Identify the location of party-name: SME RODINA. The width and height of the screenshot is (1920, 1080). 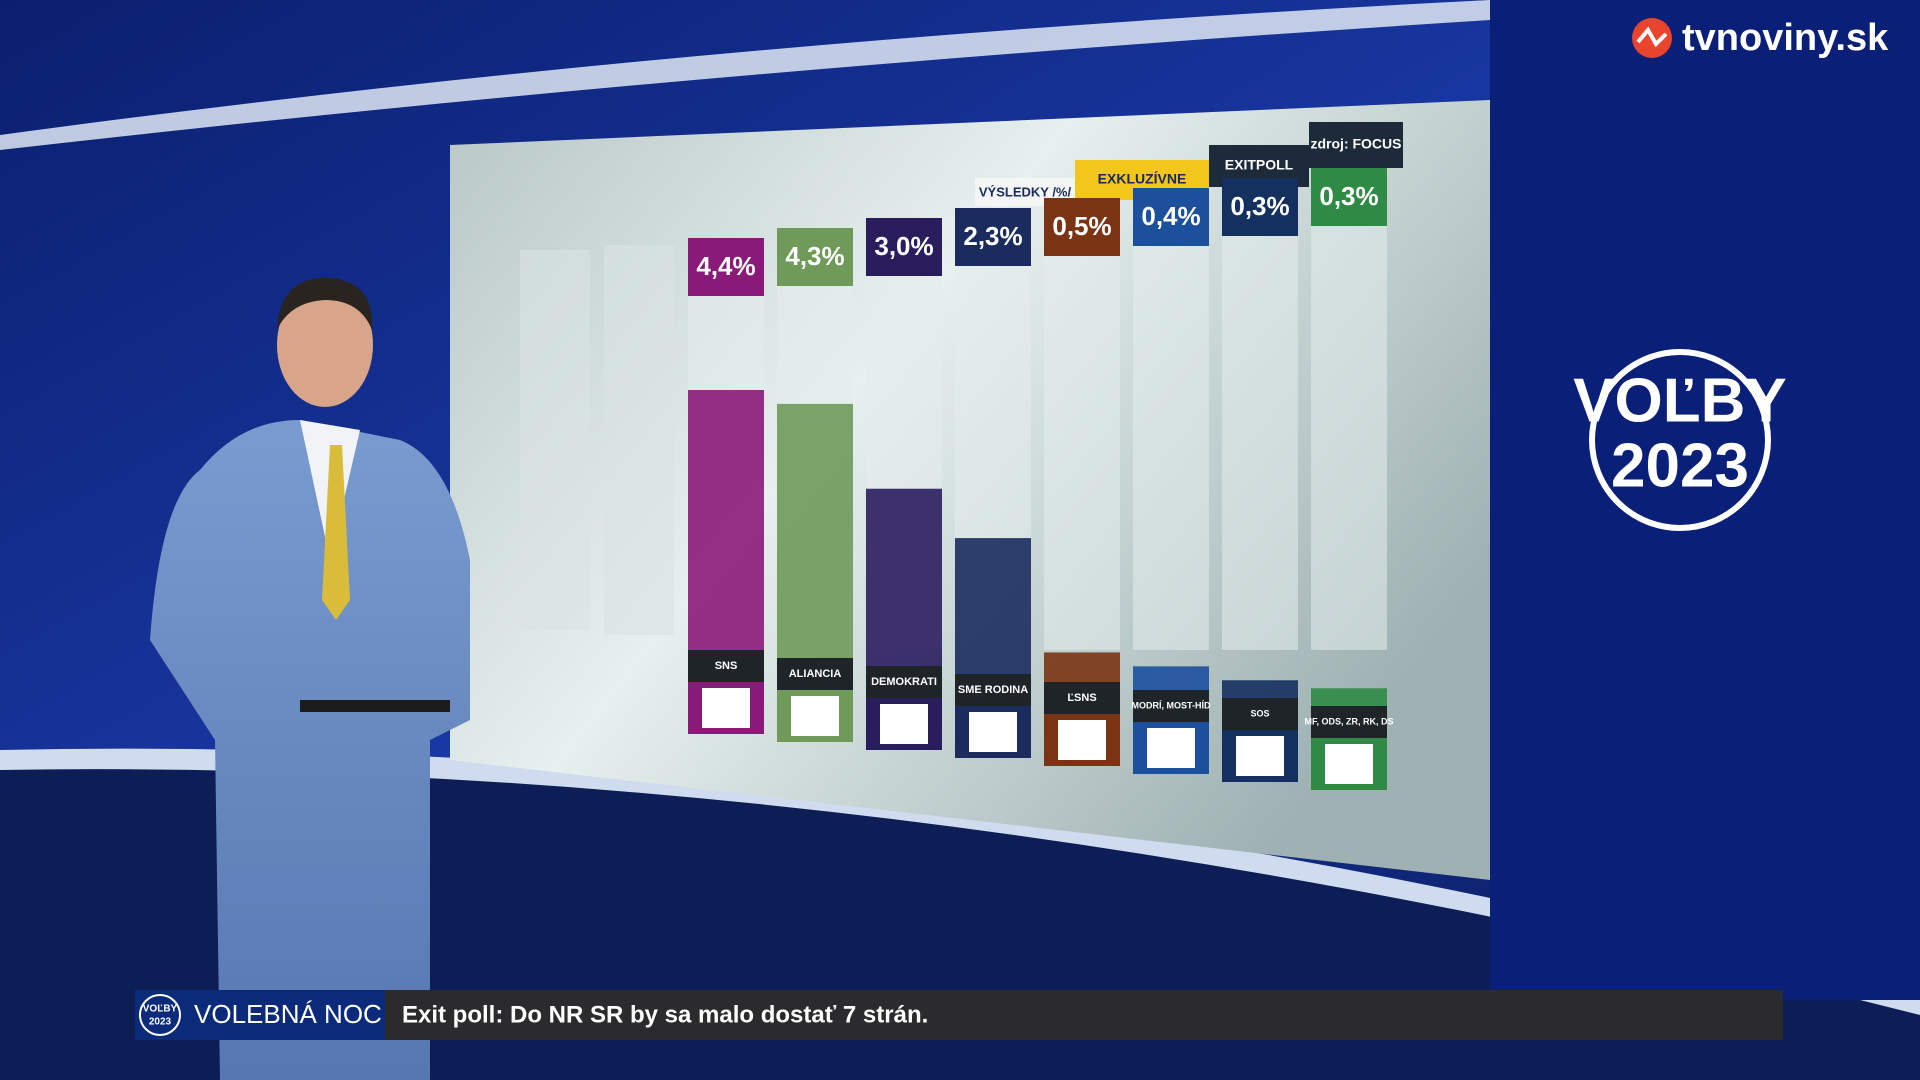
(993, 690).